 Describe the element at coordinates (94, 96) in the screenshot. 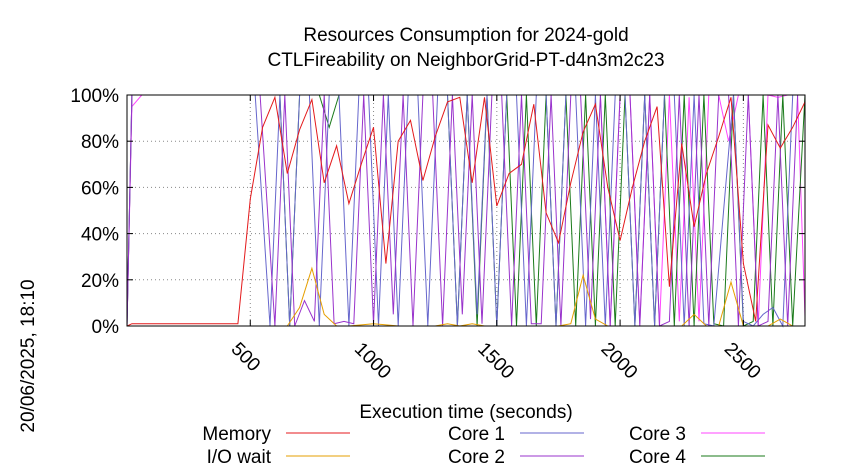

I see `y-tick-label: 100%` at that location.